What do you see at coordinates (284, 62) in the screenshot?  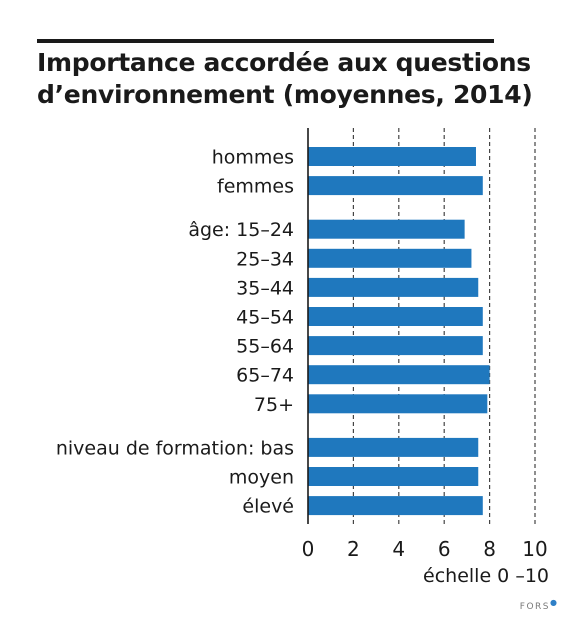 I see `chart-title-line-1: Importance accordée aux questions` at bounding box center [284, 62].